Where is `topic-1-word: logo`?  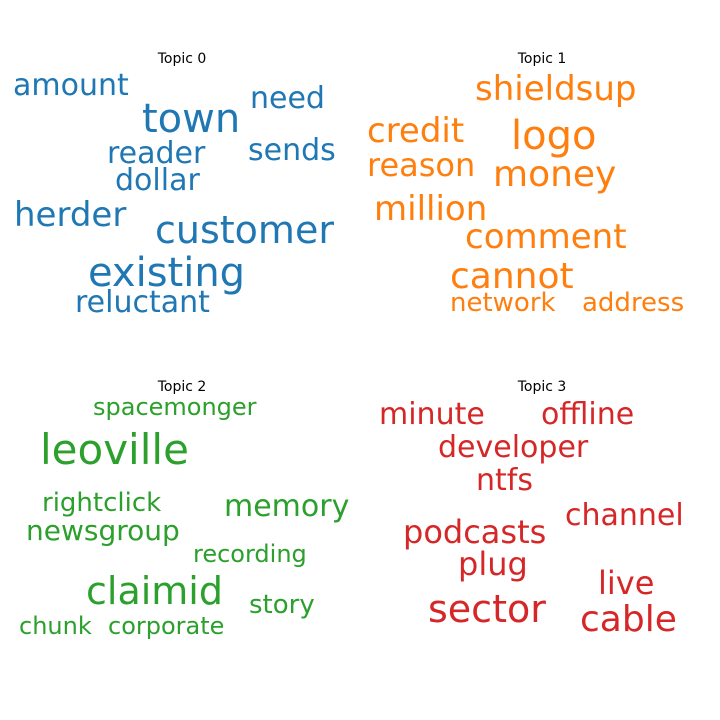 topic-1-word: logo is located at coordinates (554, 136).